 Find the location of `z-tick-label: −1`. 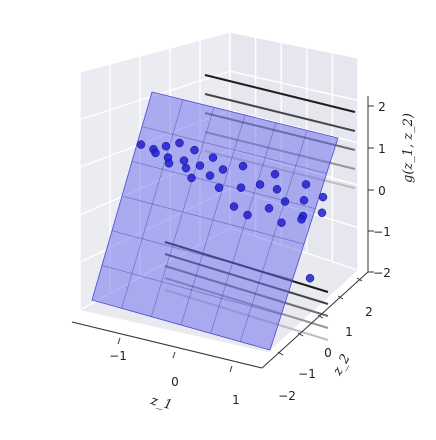

z-tick-label: −1 is located at coordinates (382, 232).